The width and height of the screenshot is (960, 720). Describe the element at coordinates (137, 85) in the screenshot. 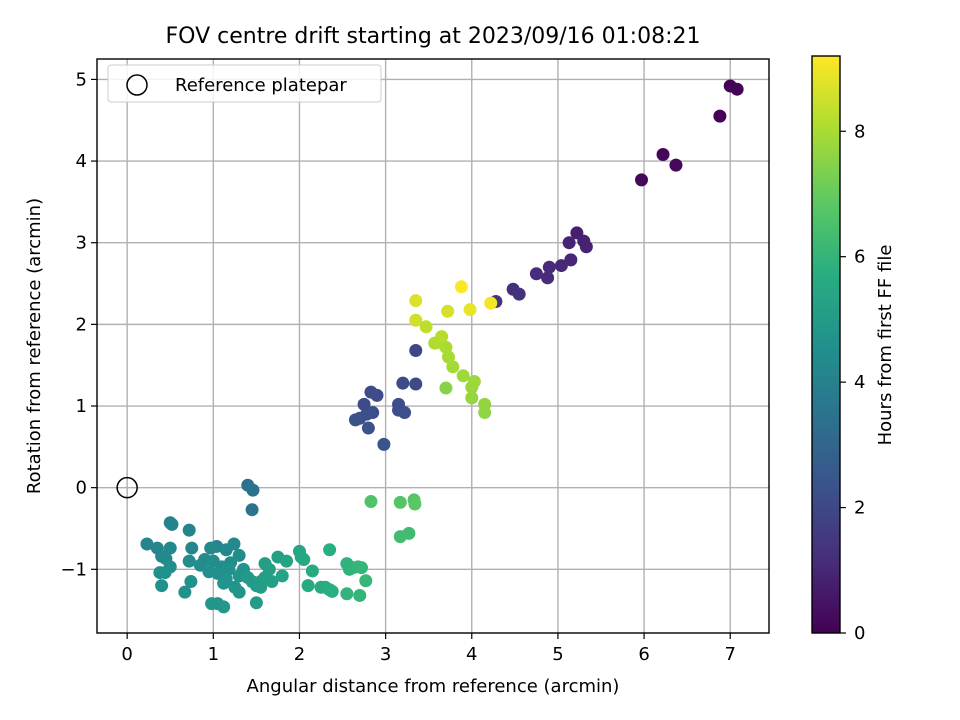

I see `legend-marker-icon` at that location.